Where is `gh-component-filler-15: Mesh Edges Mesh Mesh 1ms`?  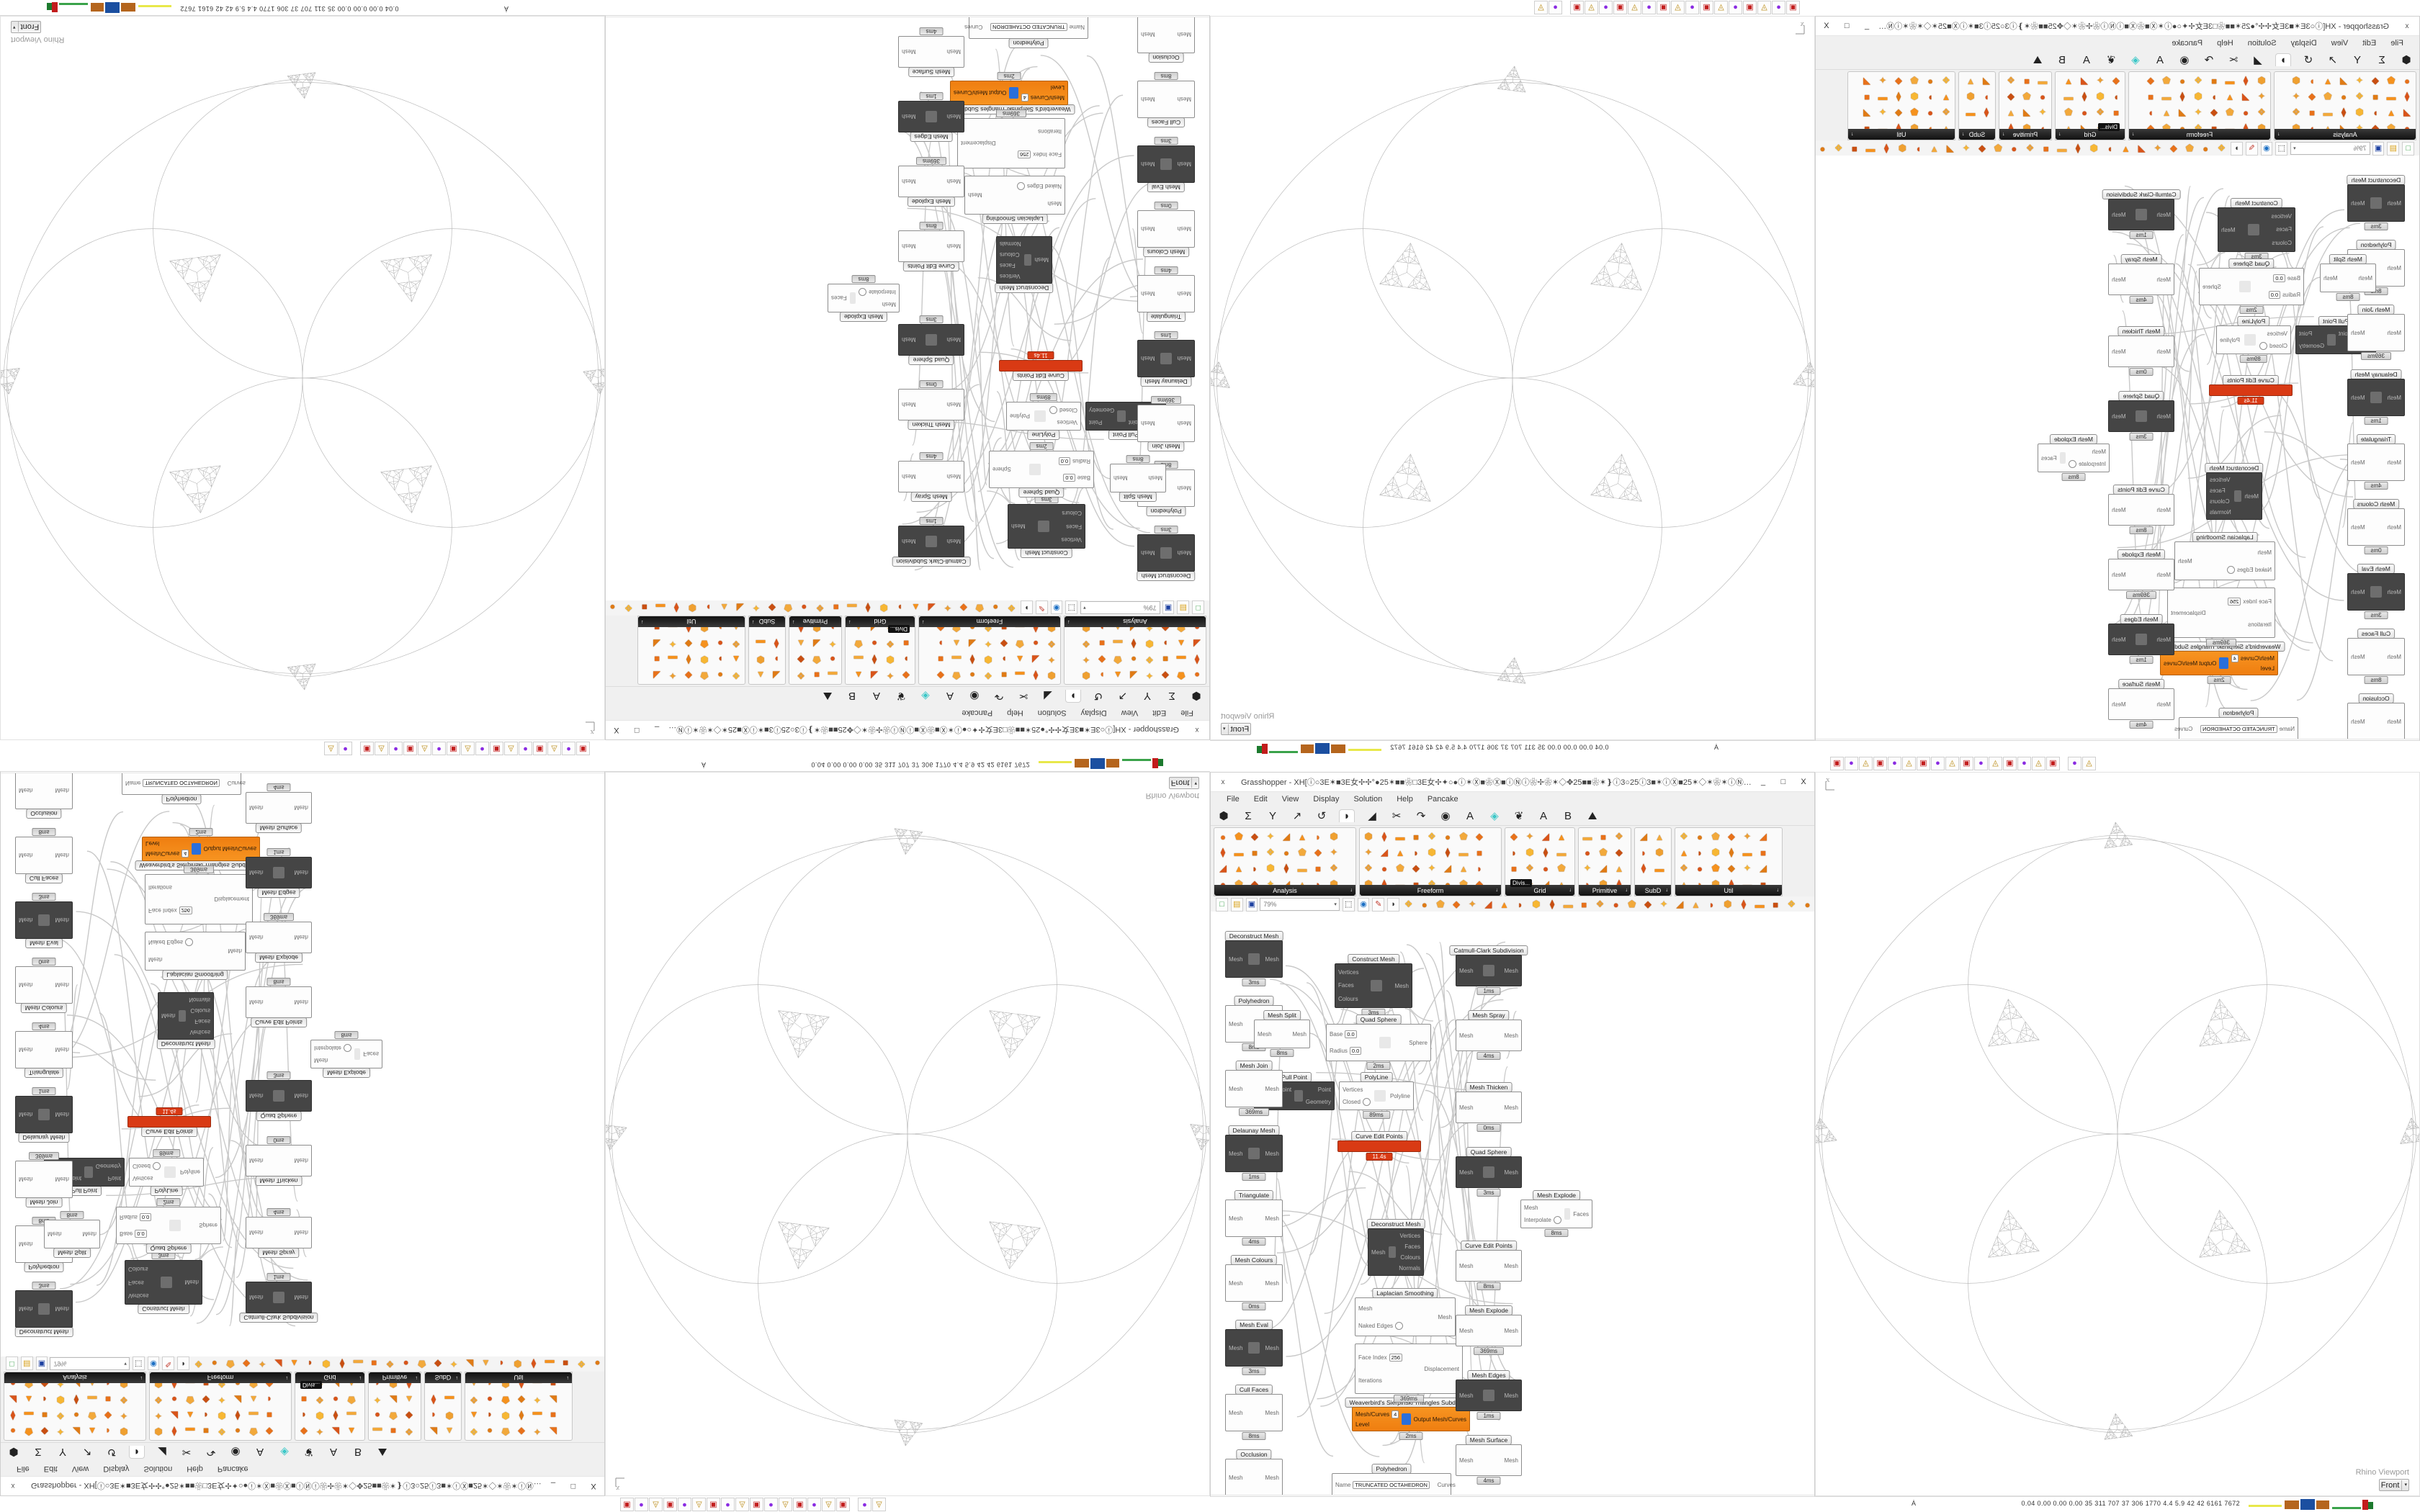
gh-component-filler-15: Mesh Edges Mesh Mesh 1ms is located at coordinates (279, 873).